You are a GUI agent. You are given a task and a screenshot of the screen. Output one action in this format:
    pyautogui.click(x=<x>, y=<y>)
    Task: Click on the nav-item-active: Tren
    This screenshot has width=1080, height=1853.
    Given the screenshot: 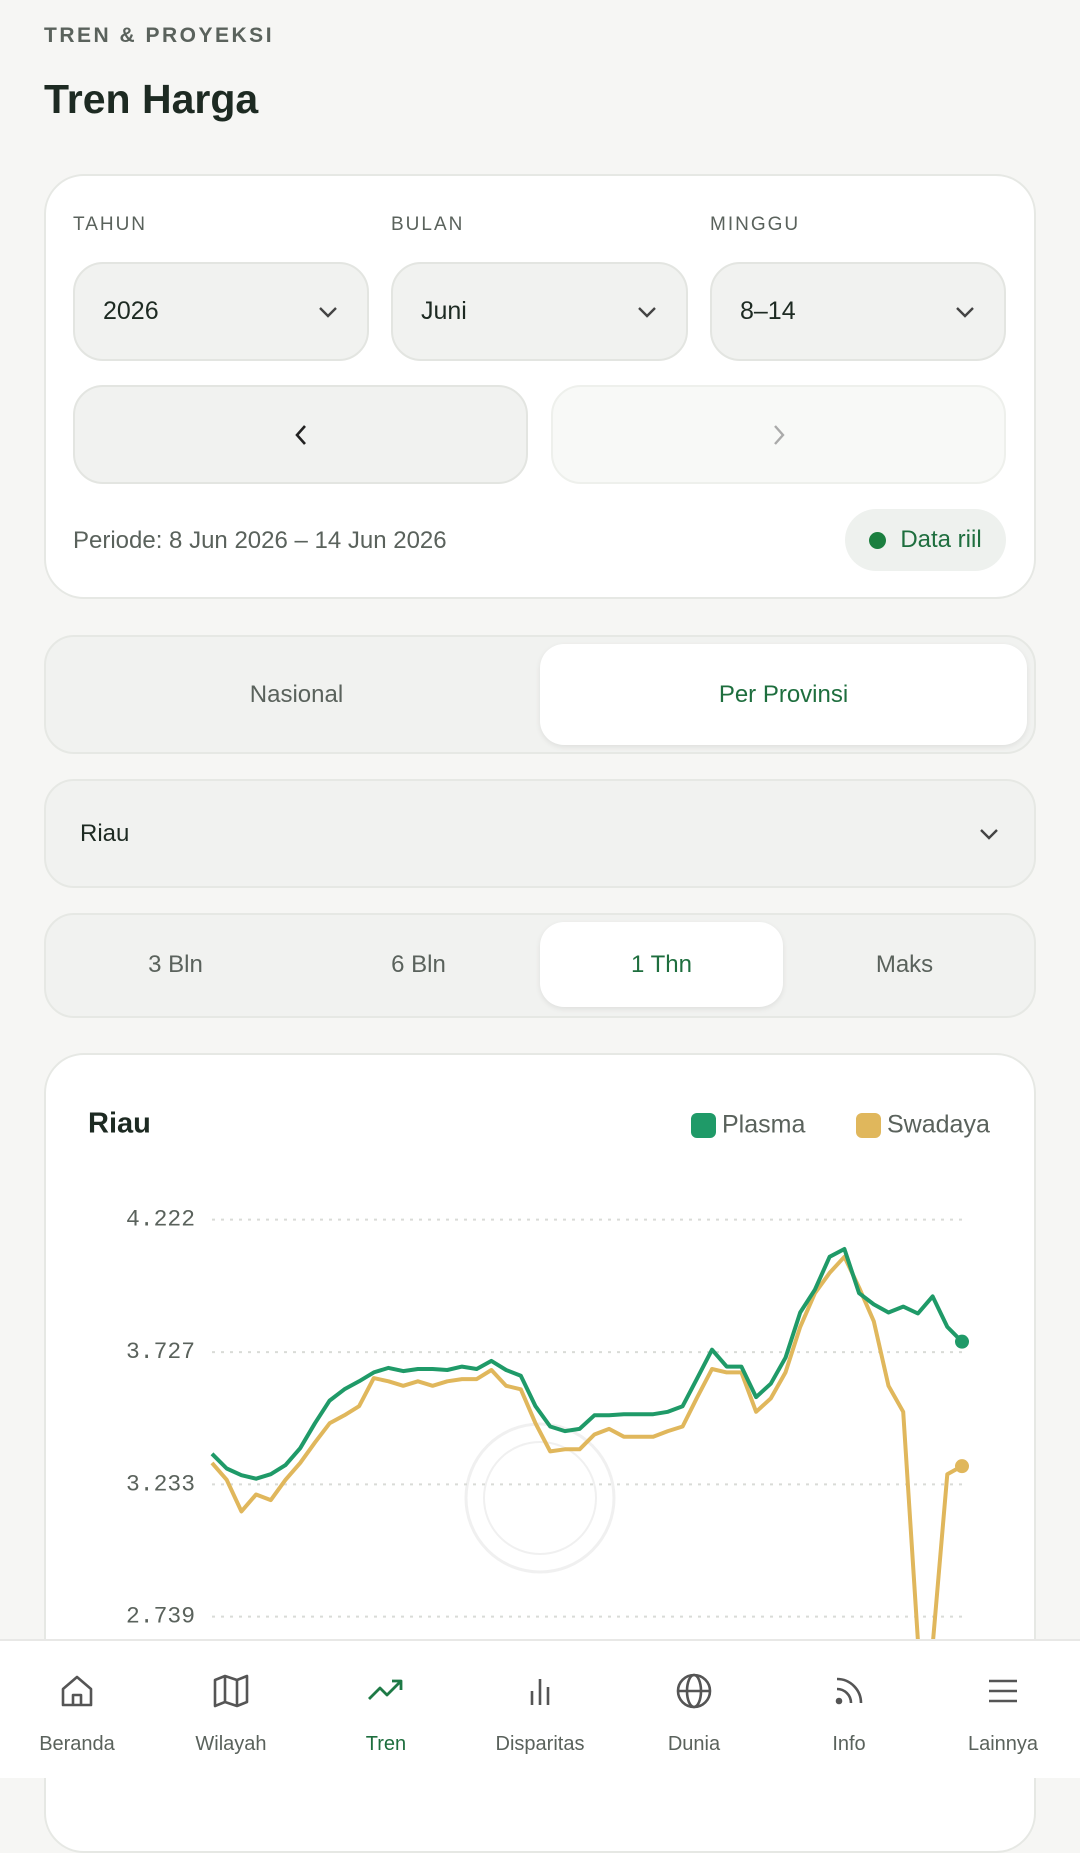 What is the action you would take?
    pyautogui.click(x=386, y=1710)
    